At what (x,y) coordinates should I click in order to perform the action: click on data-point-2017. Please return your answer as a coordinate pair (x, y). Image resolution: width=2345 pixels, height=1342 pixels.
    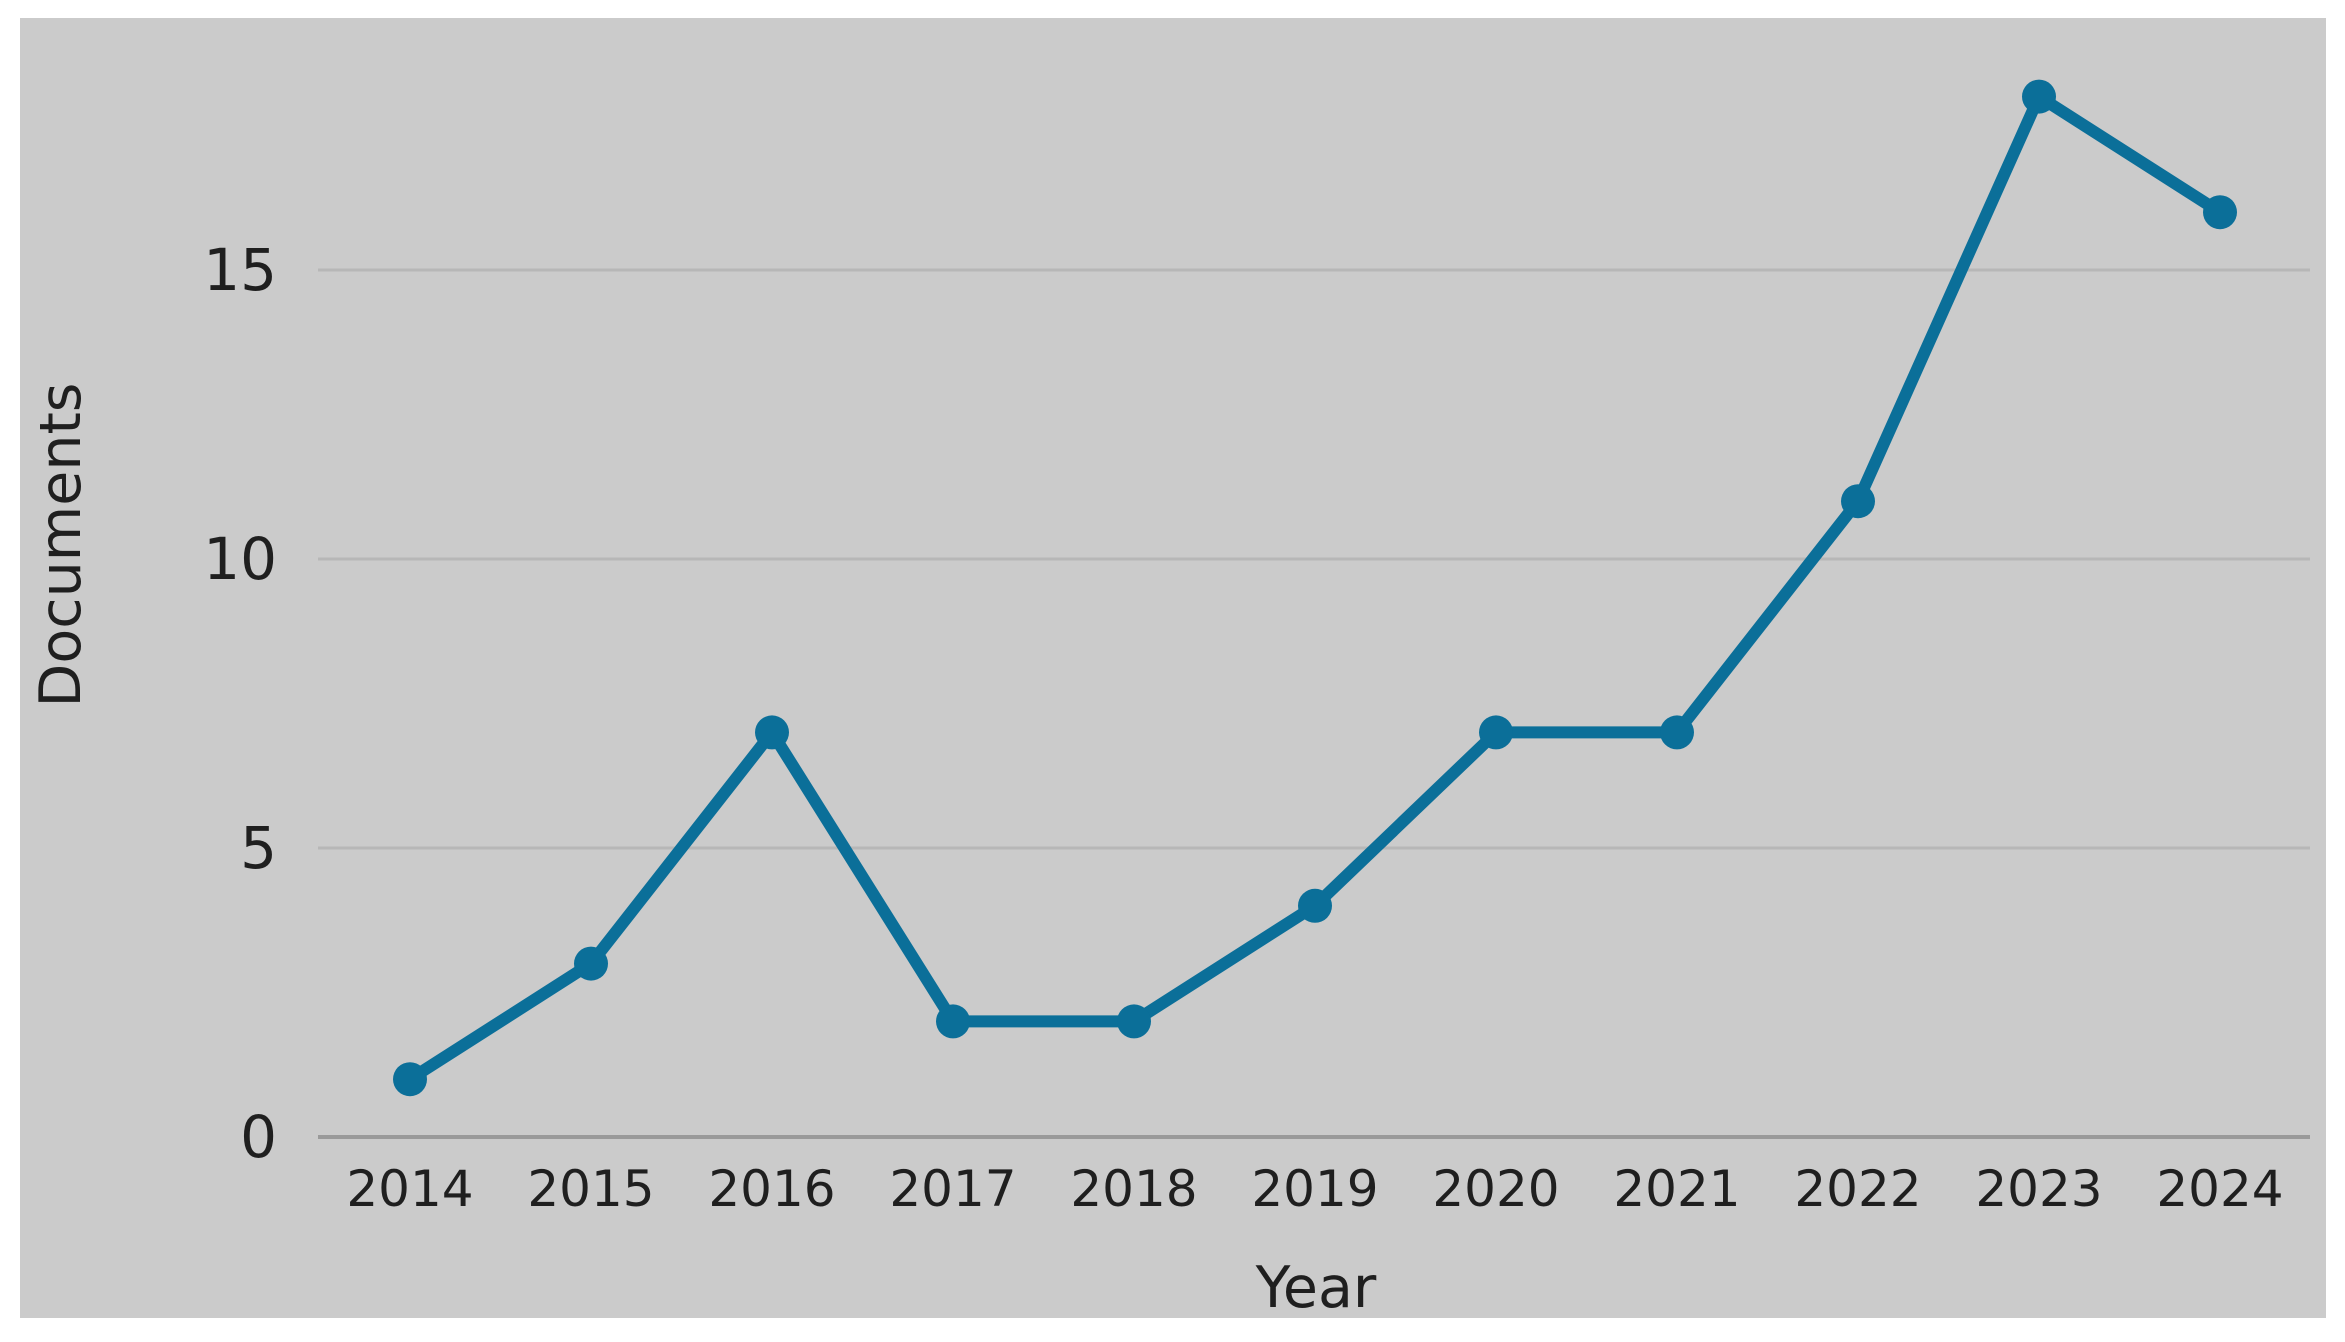
    Looking at the image, I should click on (953, 1021).